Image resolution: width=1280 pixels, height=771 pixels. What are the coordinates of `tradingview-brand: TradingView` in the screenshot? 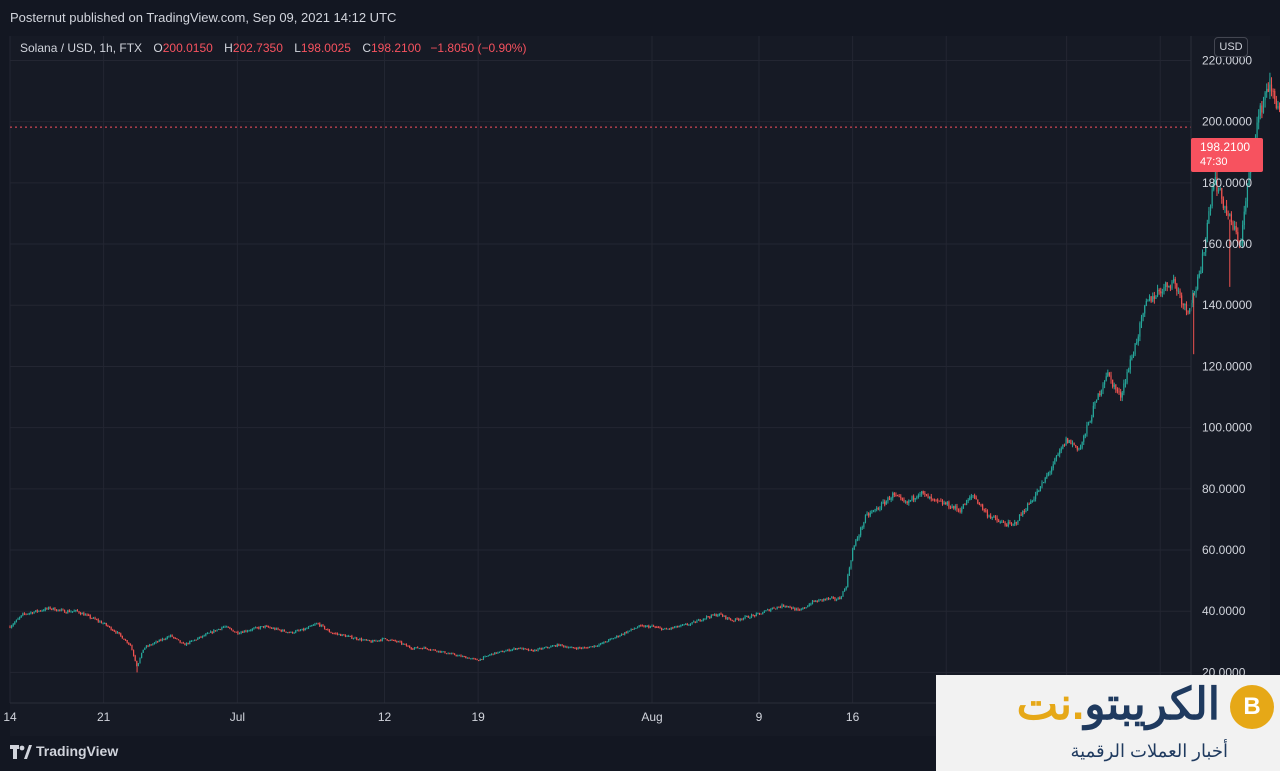 It's located at (64, 751).